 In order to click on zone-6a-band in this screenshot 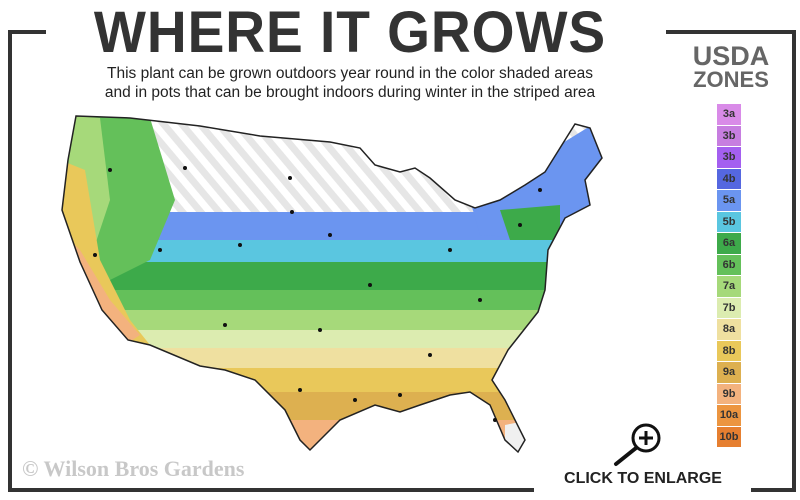, I will do `click(332, 277)`.